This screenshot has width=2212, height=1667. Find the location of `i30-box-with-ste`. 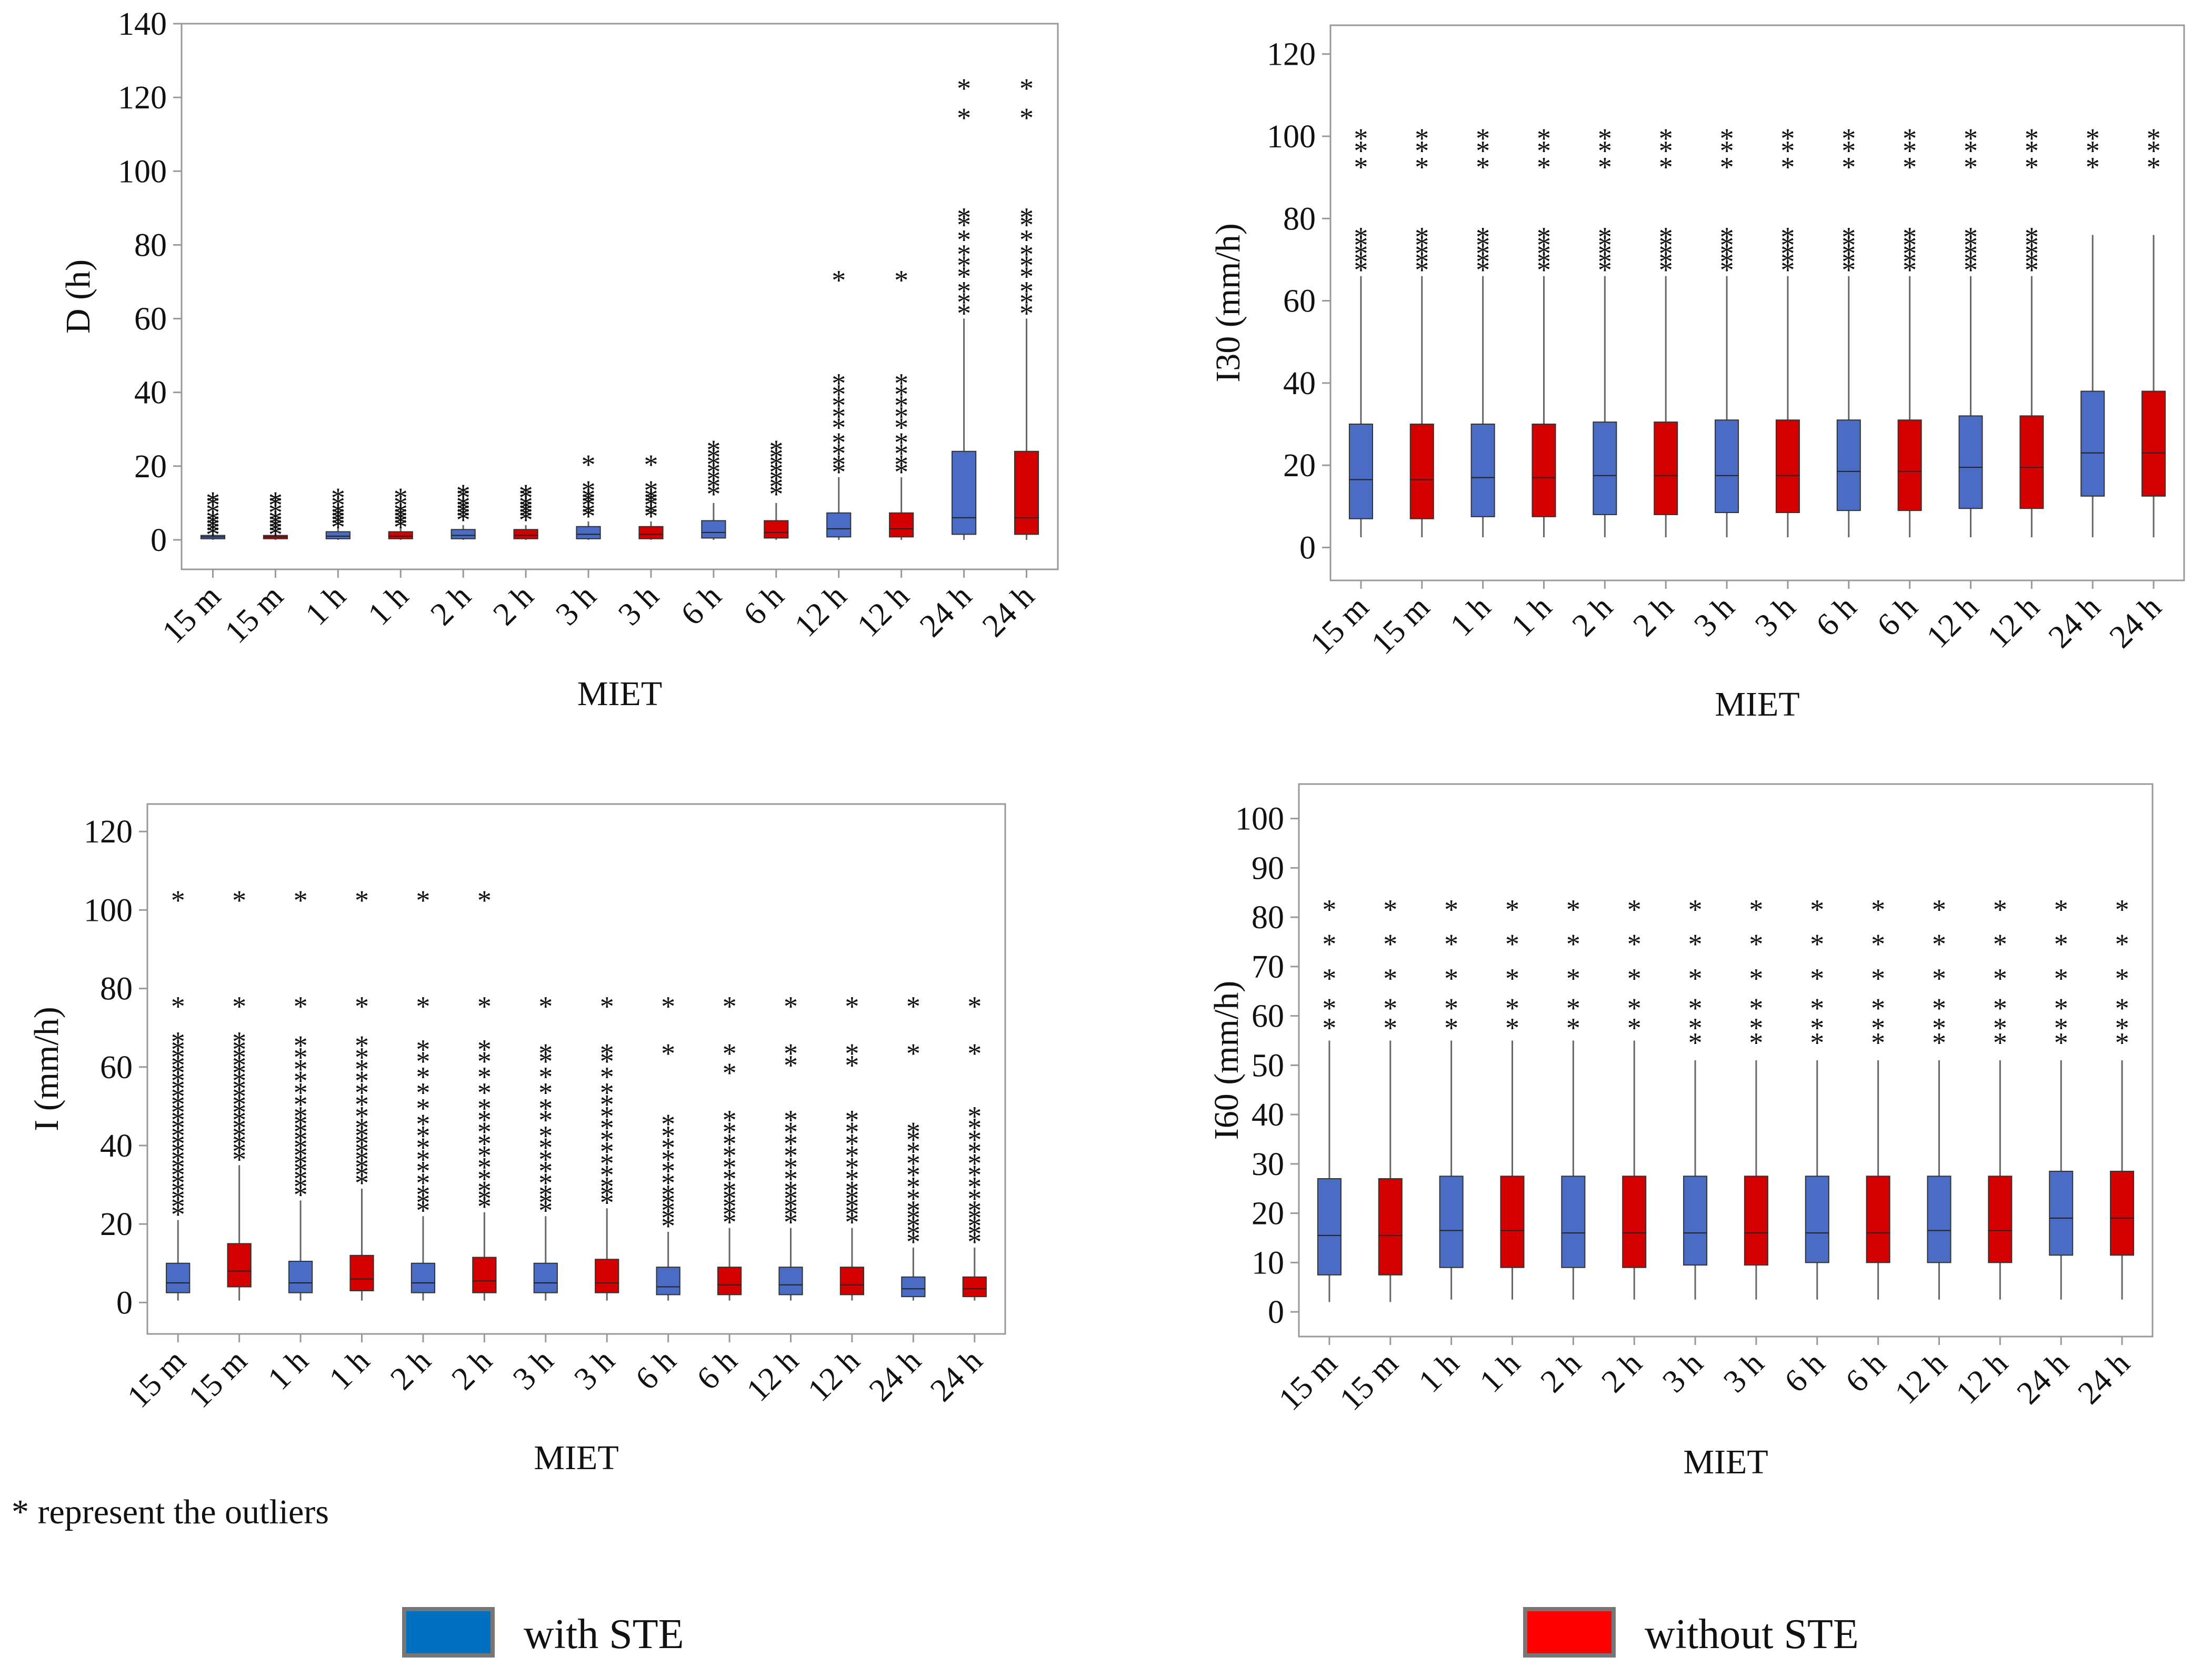

i30-box-with-ste is located at coordinates (1360, 471).